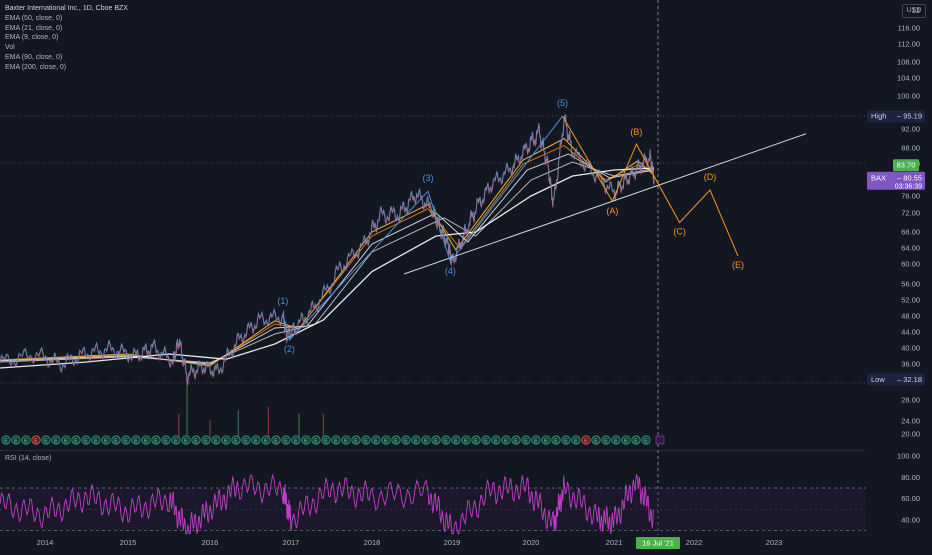  I want to click on legend-ema-21: EMA (21, close, 0), so click(34, 28).